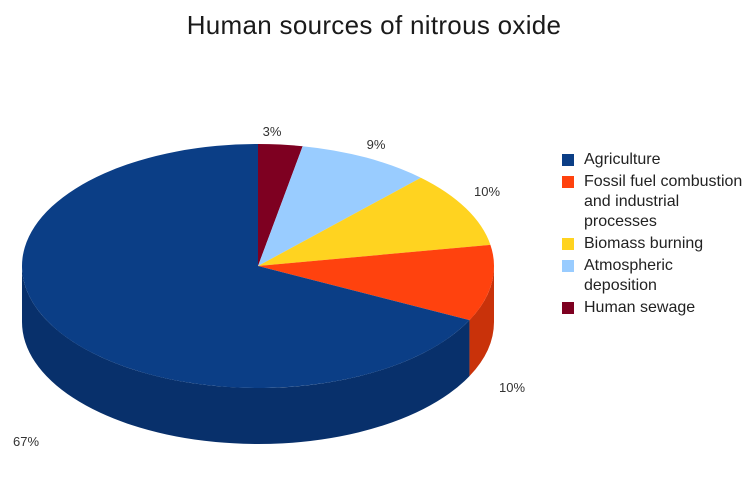 The image size is (748, 496). Describe the element at coordinates (272, 131) in the screenshot. I see `pie-label-4: 3%` at that location.